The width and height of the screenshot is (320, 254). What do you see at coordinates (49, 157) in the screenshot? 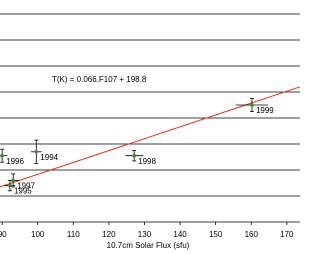
I see `point-label: 1994` at bounding box center [49, 157].